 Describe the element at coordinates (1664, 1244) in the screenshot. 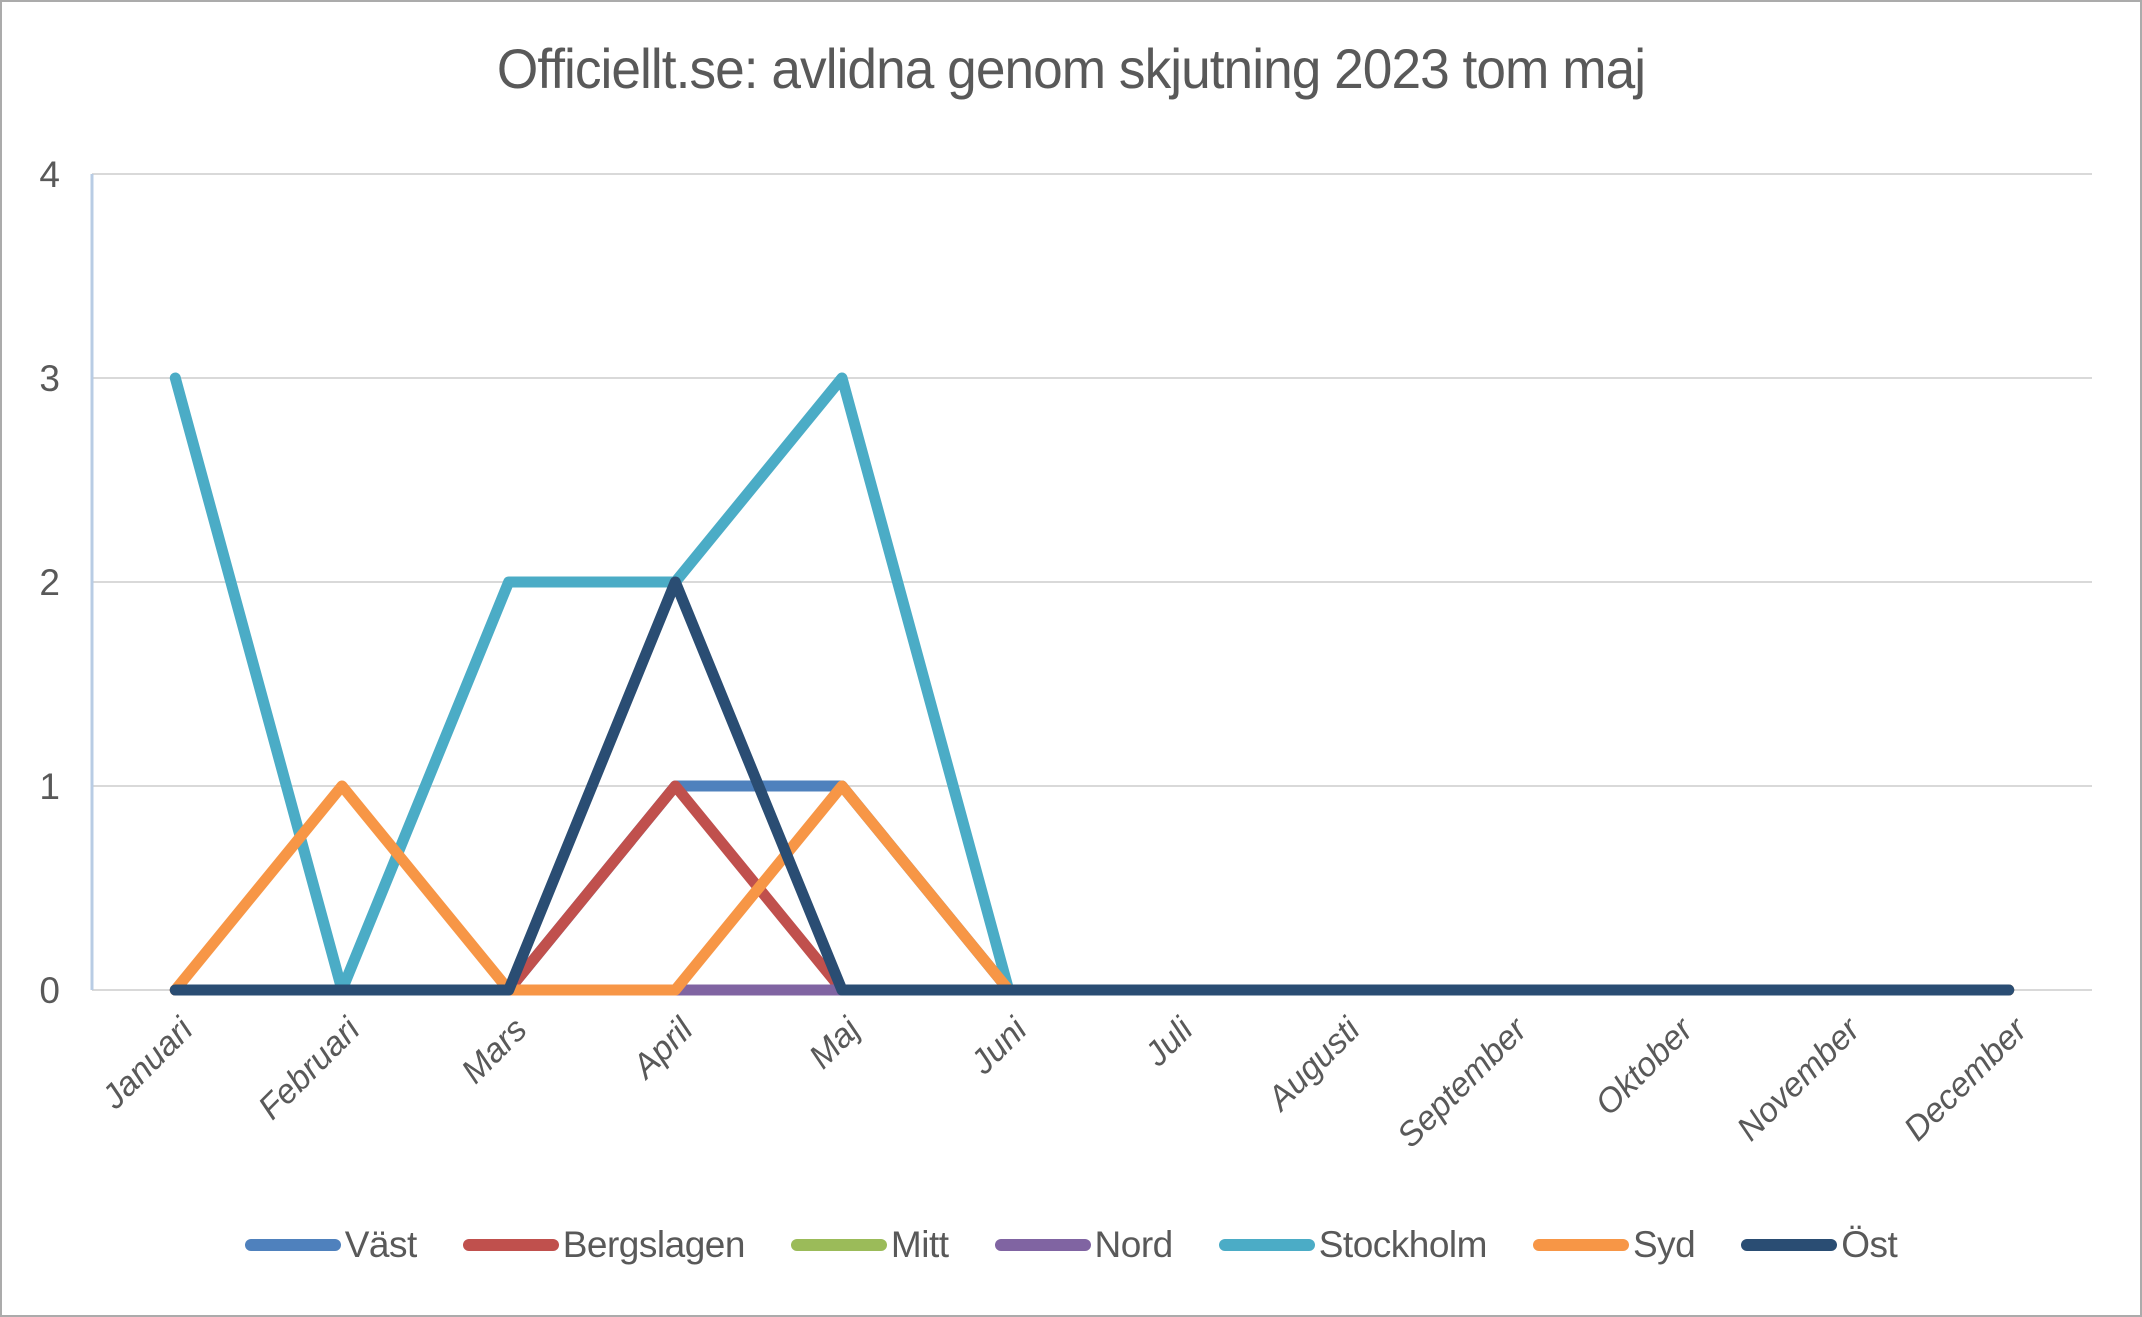

I see `legend-label-syd: Syd` at that location.